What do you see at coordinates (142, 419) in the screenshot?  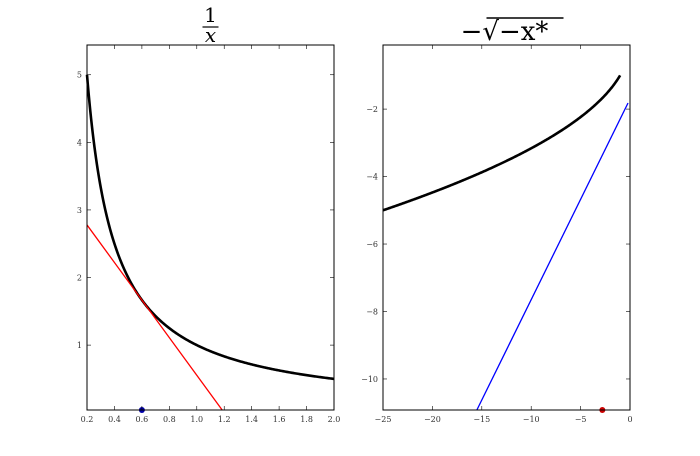 I see `x-tick-label: 0.6` at bounding box center [142, 419].